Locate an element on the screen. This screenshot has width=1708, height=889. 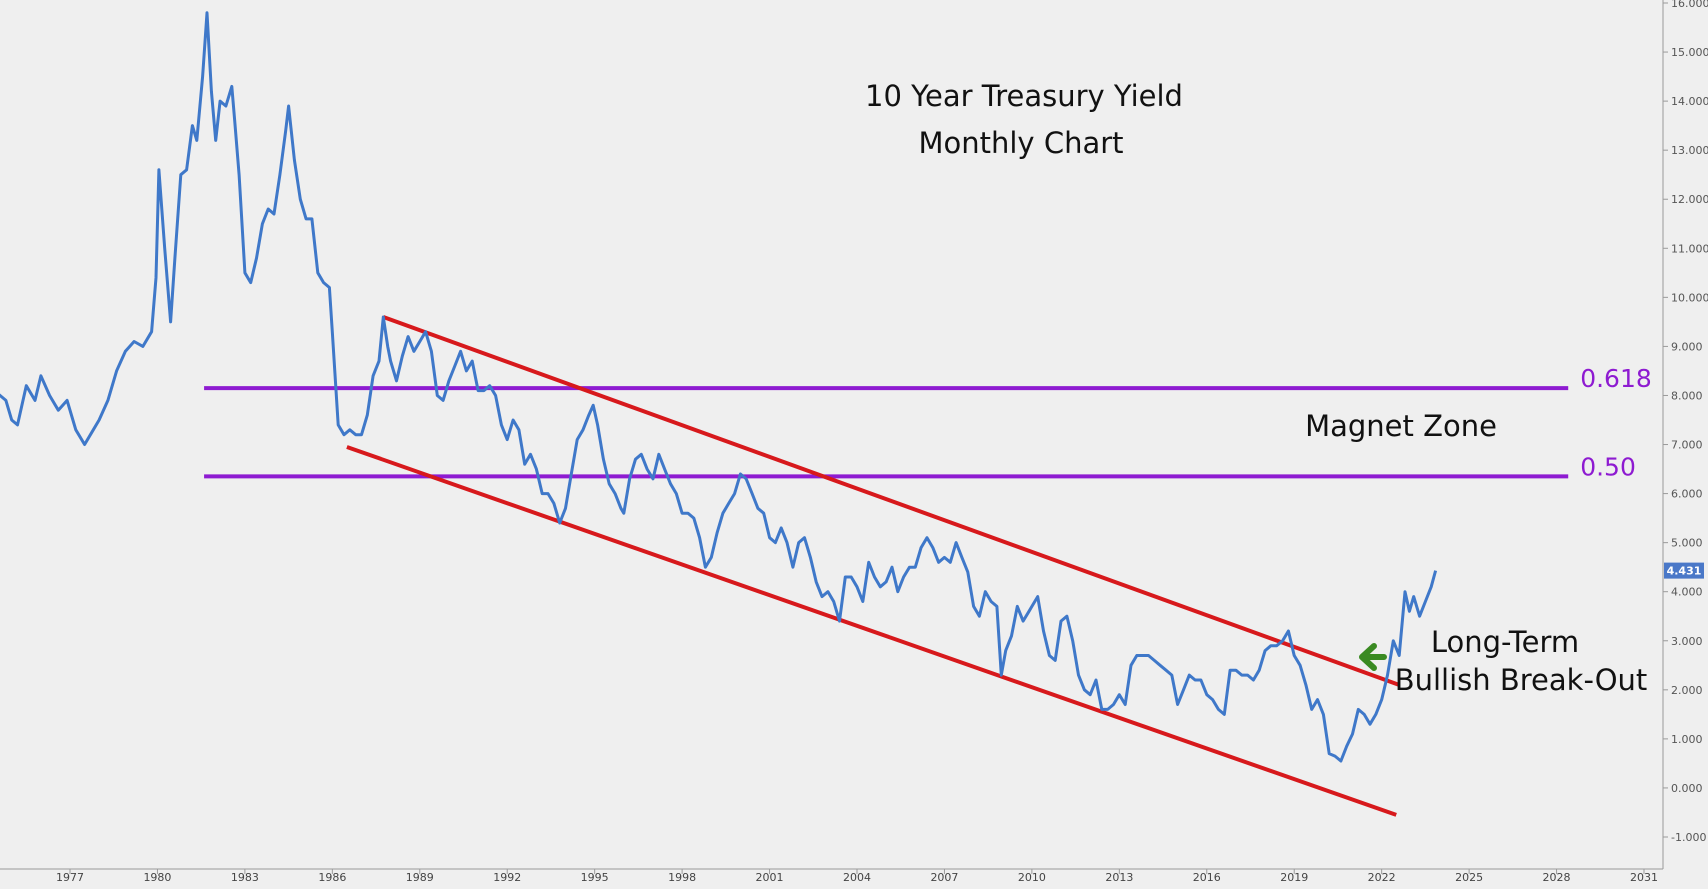
chart-title: 10 Year Treasury Yield is located at coordinates (1024, 96).